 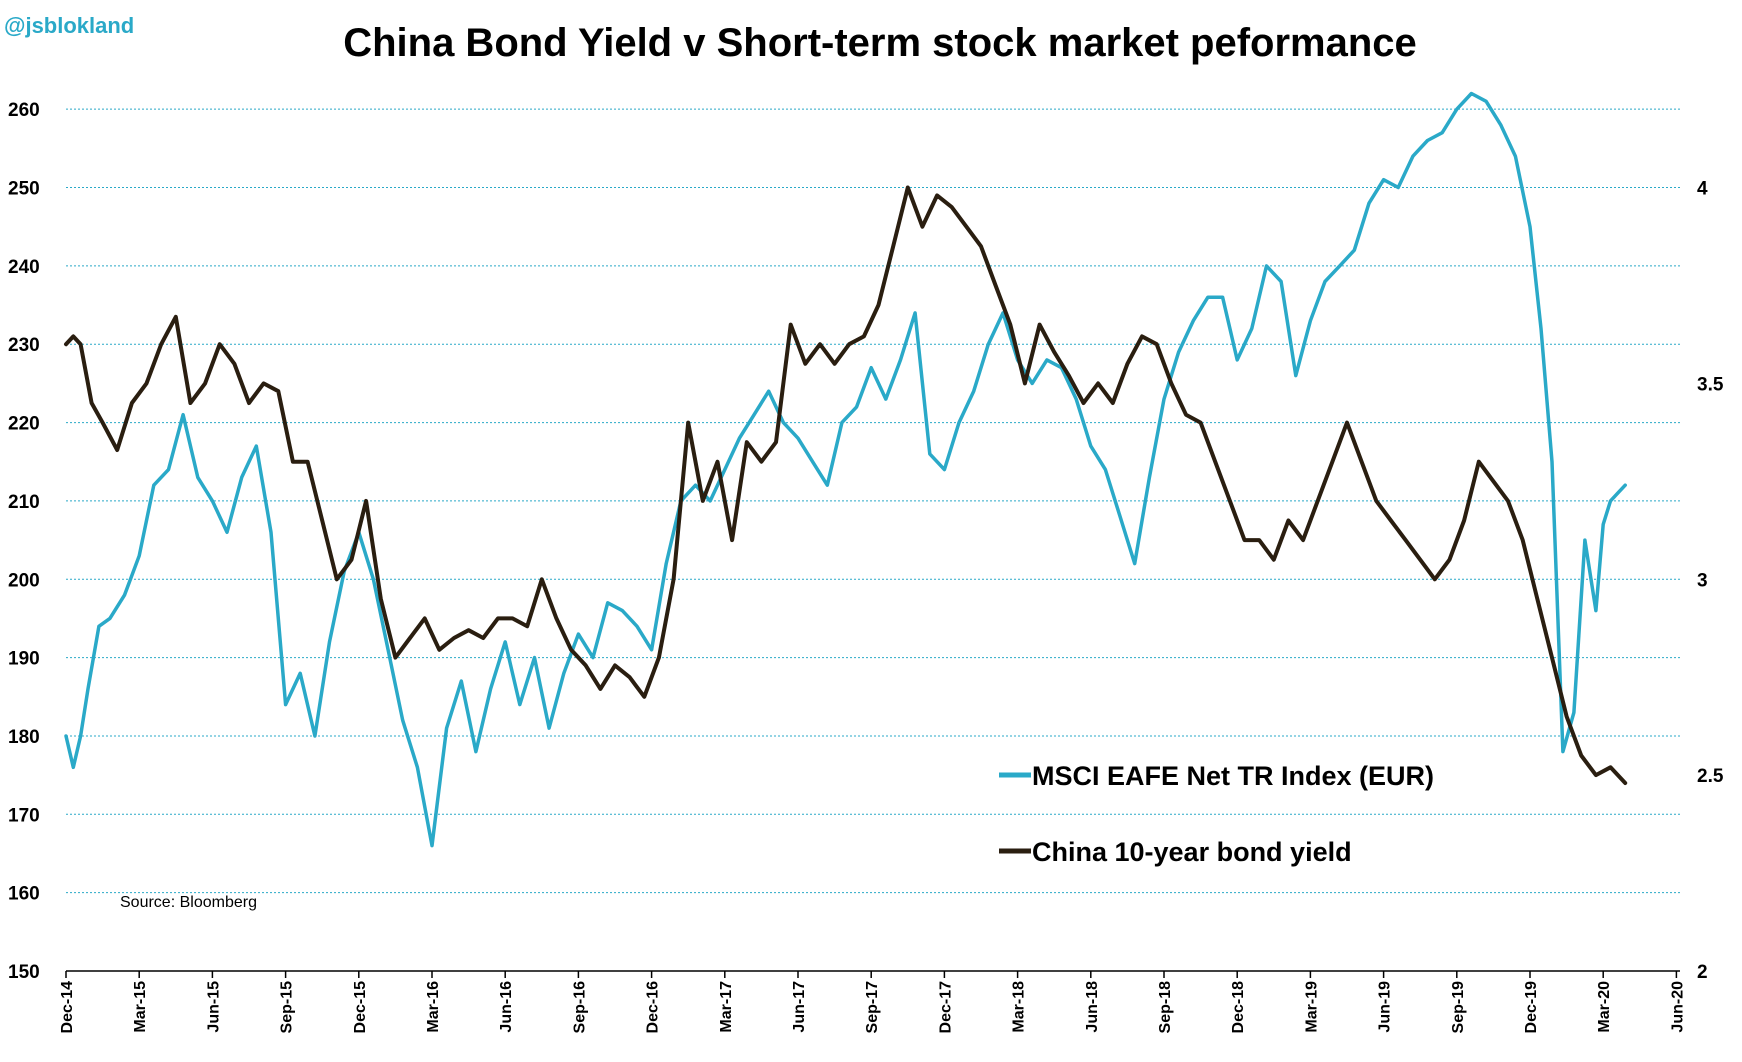 What do you see at coordinates (188, 902) in the screenshot?
I see `source-note: Source: Bloomberg` at bounding box center [188, 902].